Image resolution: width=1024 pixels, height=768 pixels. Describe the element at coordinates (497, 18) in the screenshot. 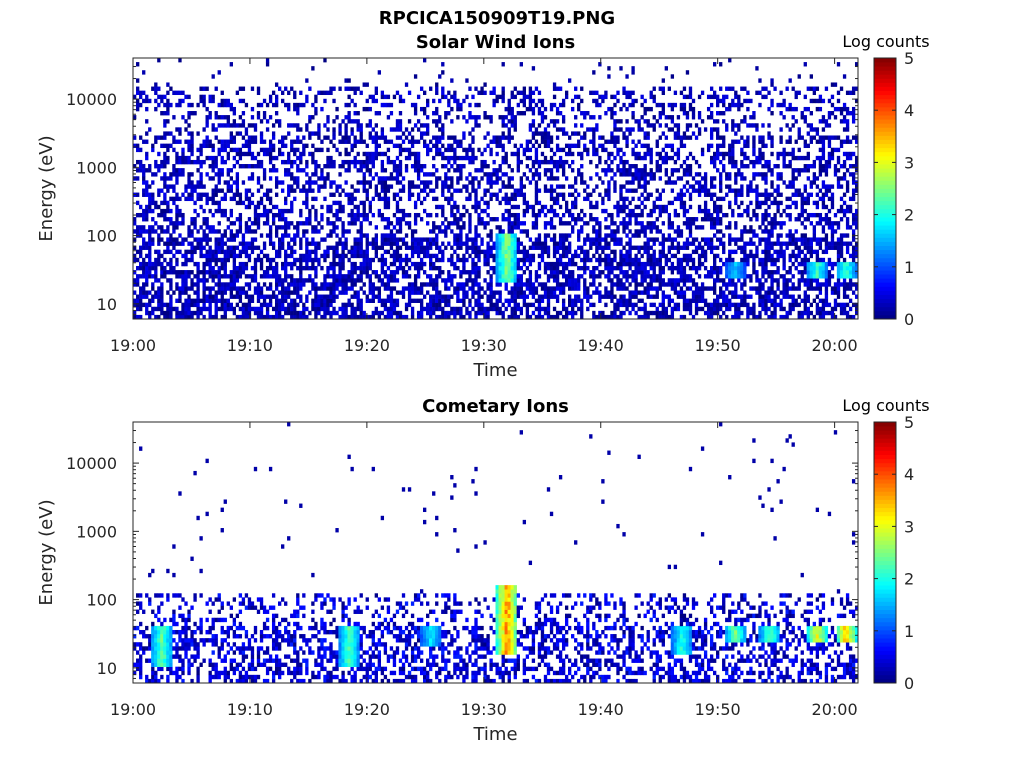

I see `figure-title: RPCICA150909T19.PNG` at that location.